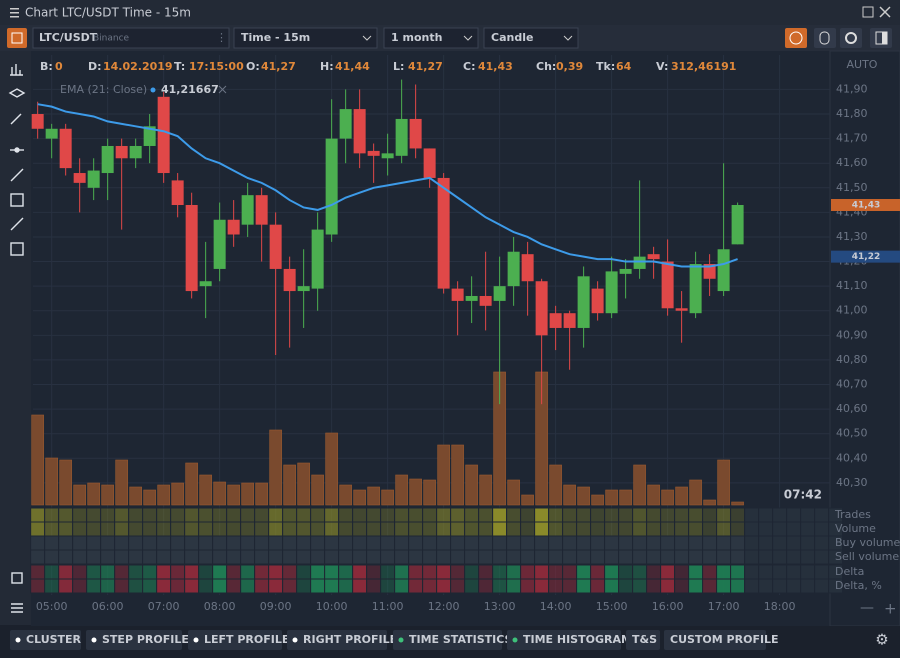 This screenshot has width=900, height=658. Describe the element at coordinates (17, 38) in the screenshot. I see `panel-toggle` at that location.